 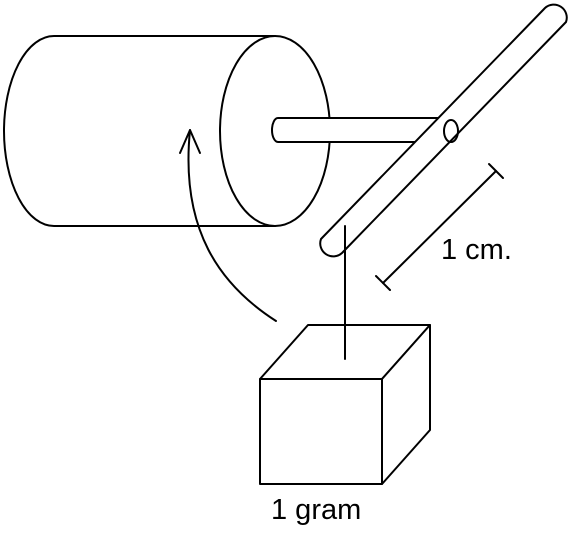 What do you see at coordinates (496, 171) in the screenshot?
I see `length-dimension-tick-top` at bounding box center [496, 171].